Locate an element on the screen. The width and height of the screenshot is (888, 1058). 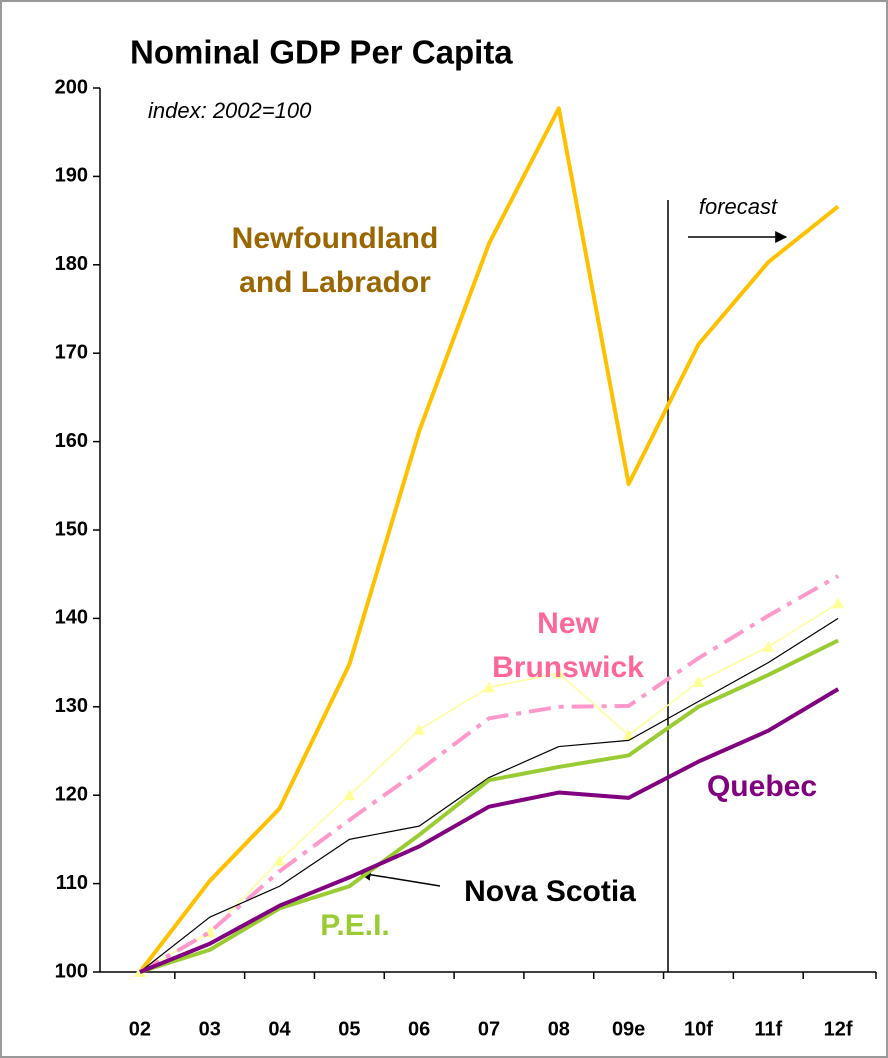
y-tick-label: 160 is located at coordinates (71, 441).